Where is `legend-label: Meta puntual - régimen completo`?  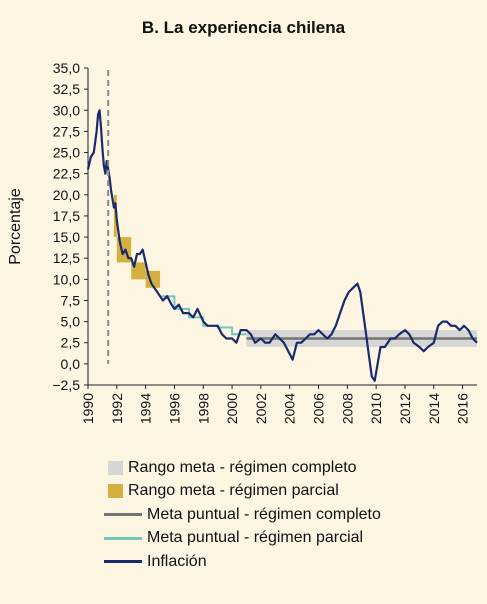
legend-label: Meta puntual - régimen completo is located at coordinates (264, 514).